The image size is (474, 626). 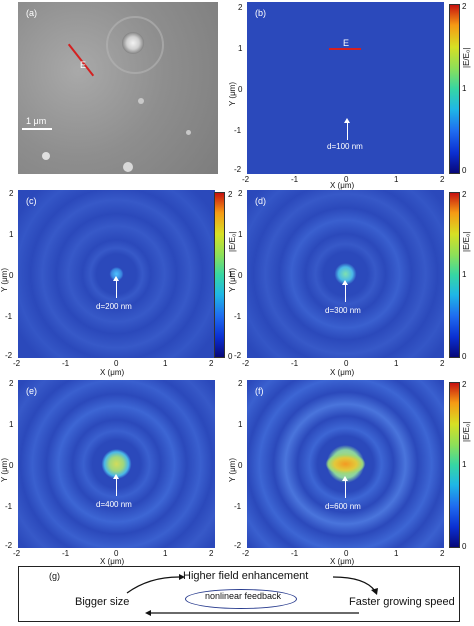 What do you see at coordinates (230, 274) in the screenshot?
I see `cbar-tick-c-mid: 1` at bounding box center [230, 274].